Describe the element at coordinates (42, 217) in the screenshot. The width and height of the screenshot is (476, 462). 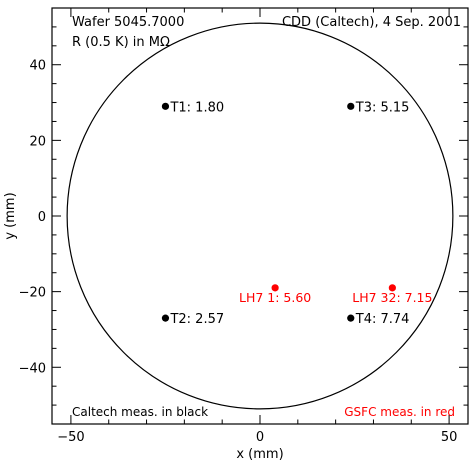
I see `y-tick-label: 0` at that location.